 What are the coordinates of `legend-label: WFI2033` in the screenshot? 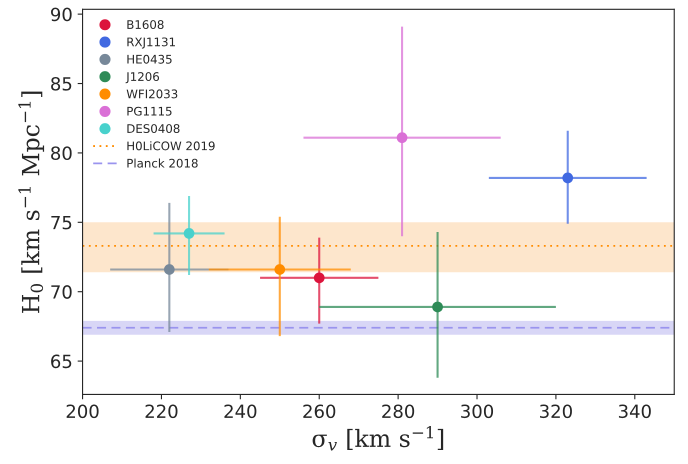 It's located at (152, 93).